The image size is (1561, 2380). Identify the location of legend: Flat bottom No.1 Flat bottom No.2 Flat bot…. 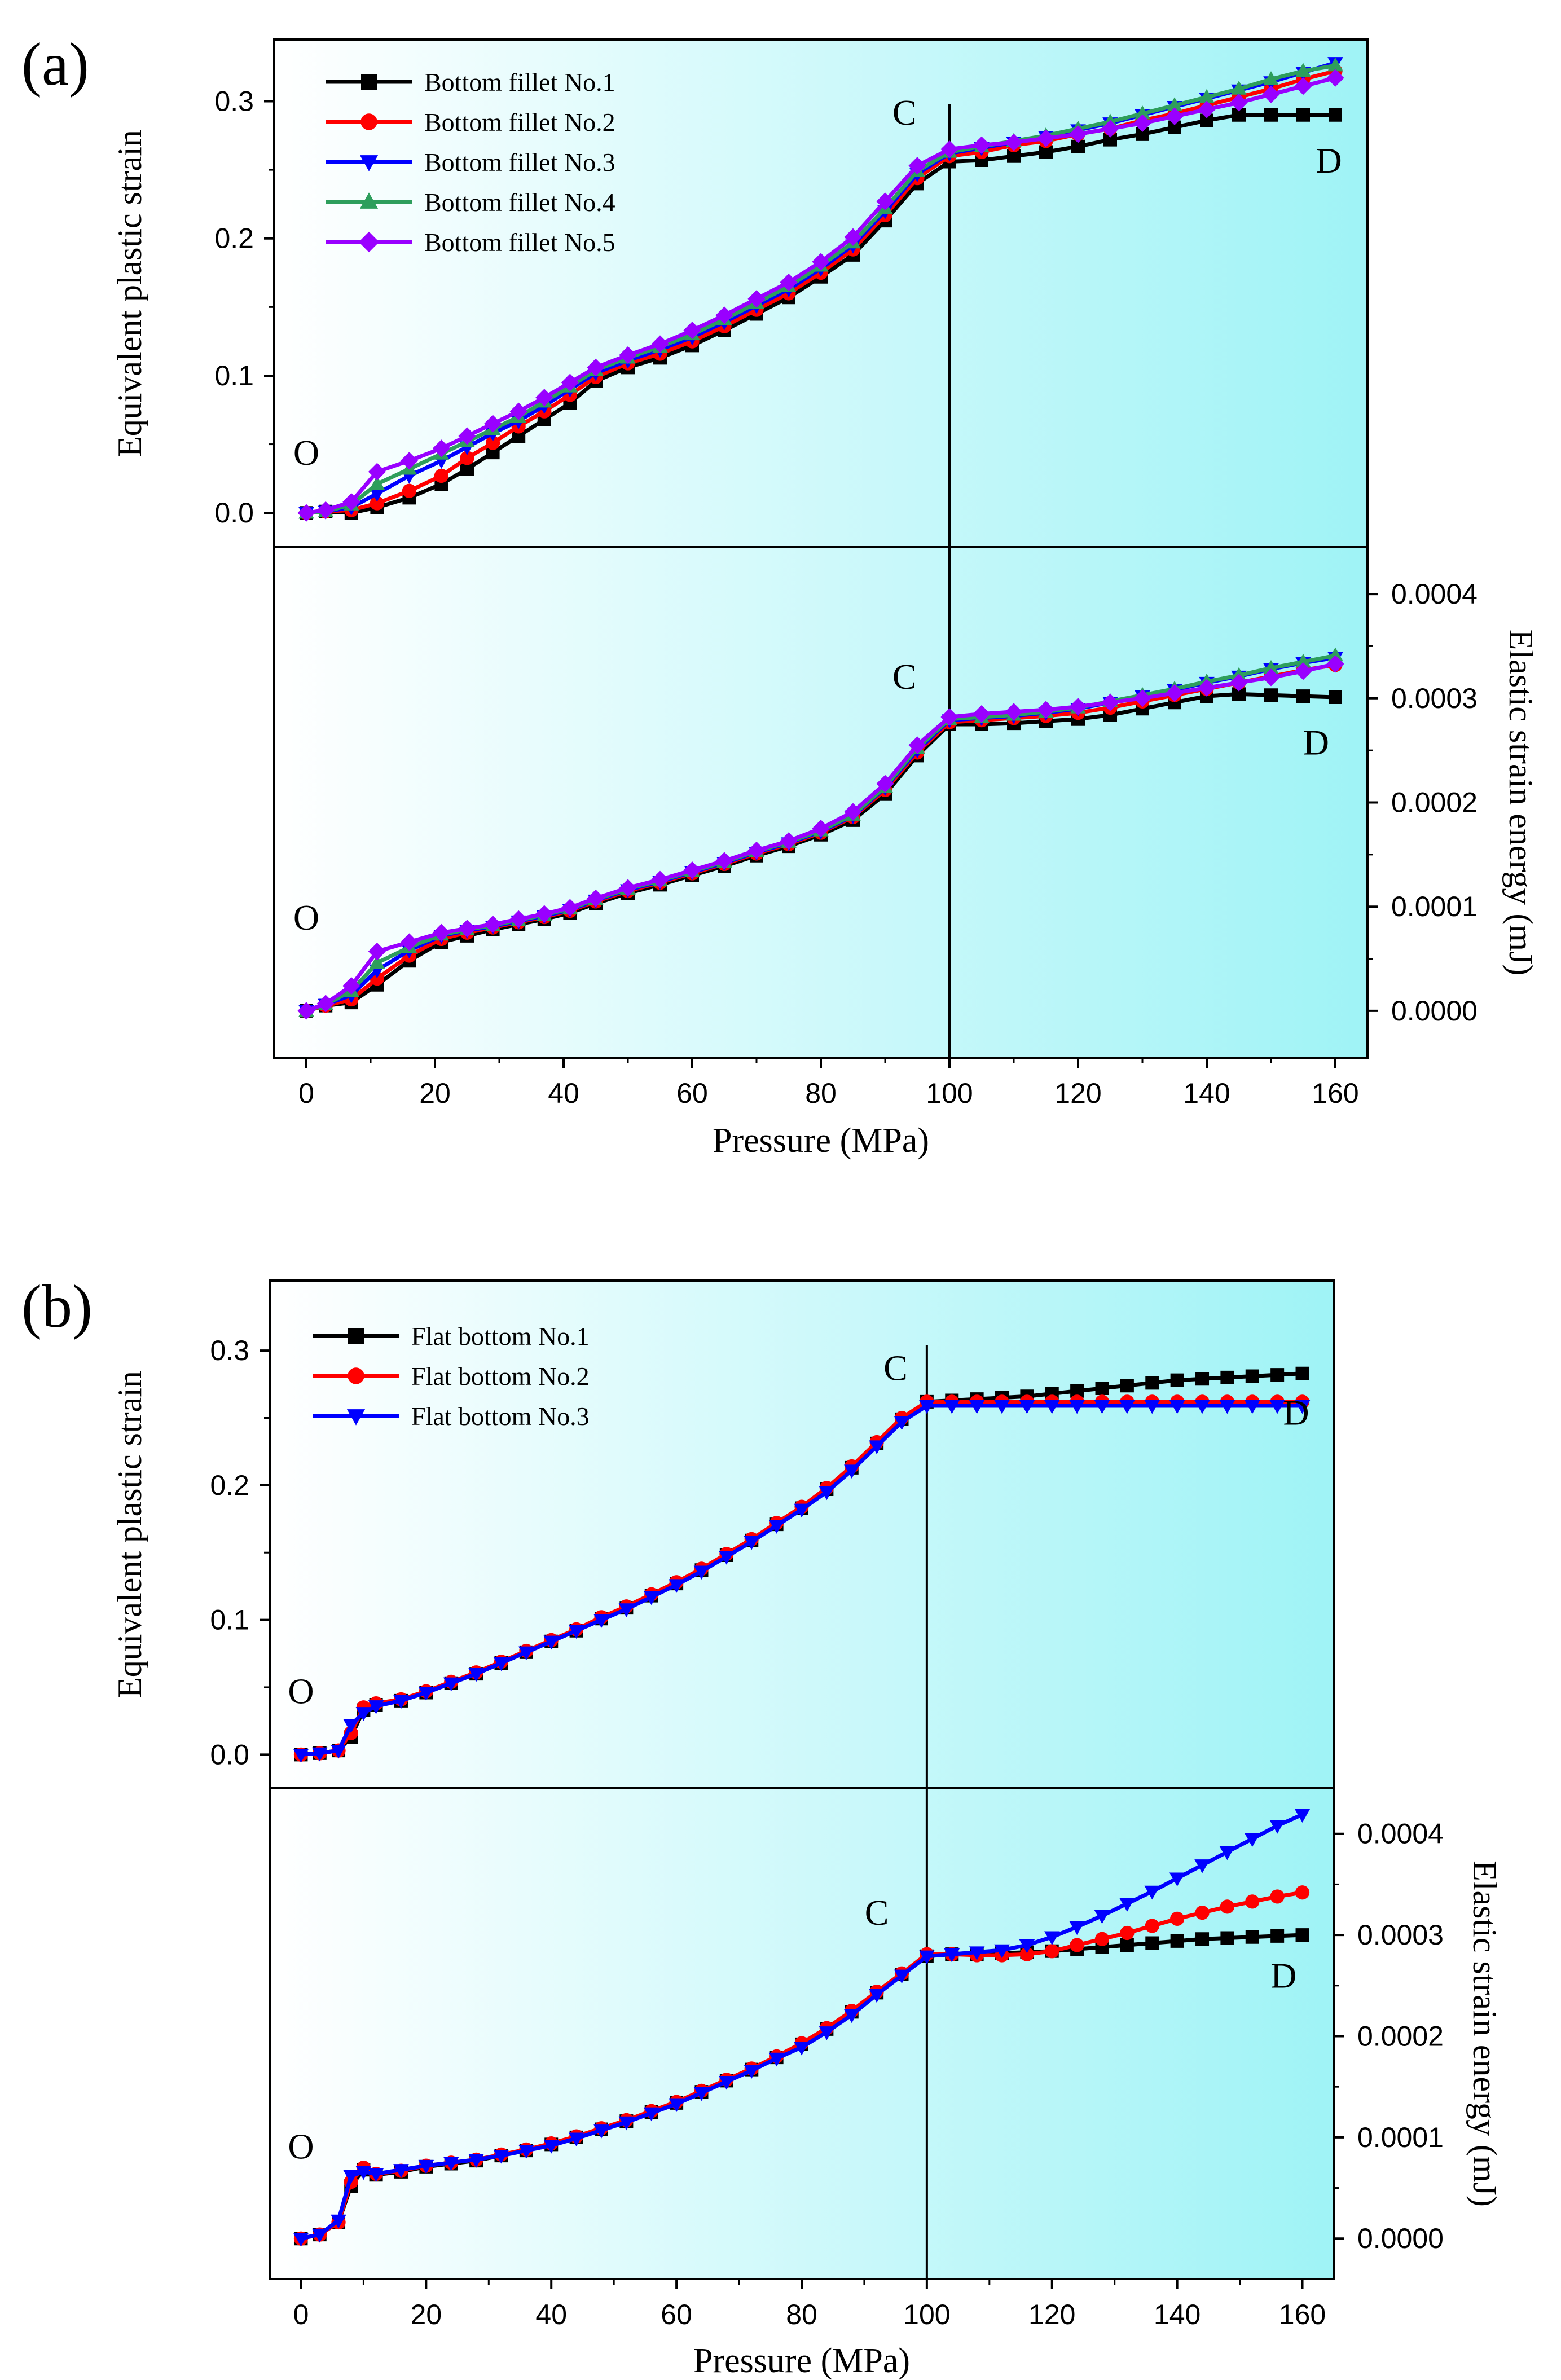
(452, 1376).